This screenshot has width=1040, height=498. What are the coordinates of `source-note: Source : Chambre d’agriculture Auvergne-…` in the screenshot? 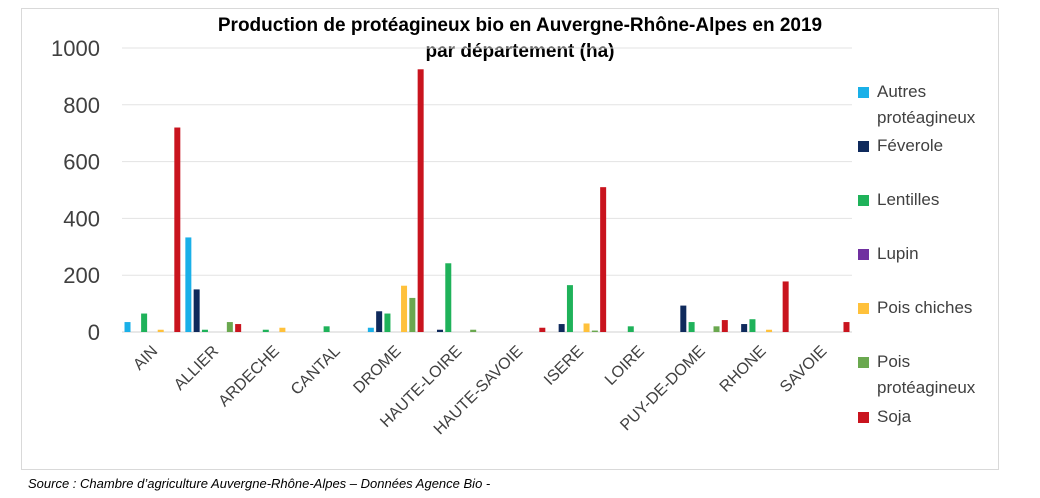 It's located at (259, 483).